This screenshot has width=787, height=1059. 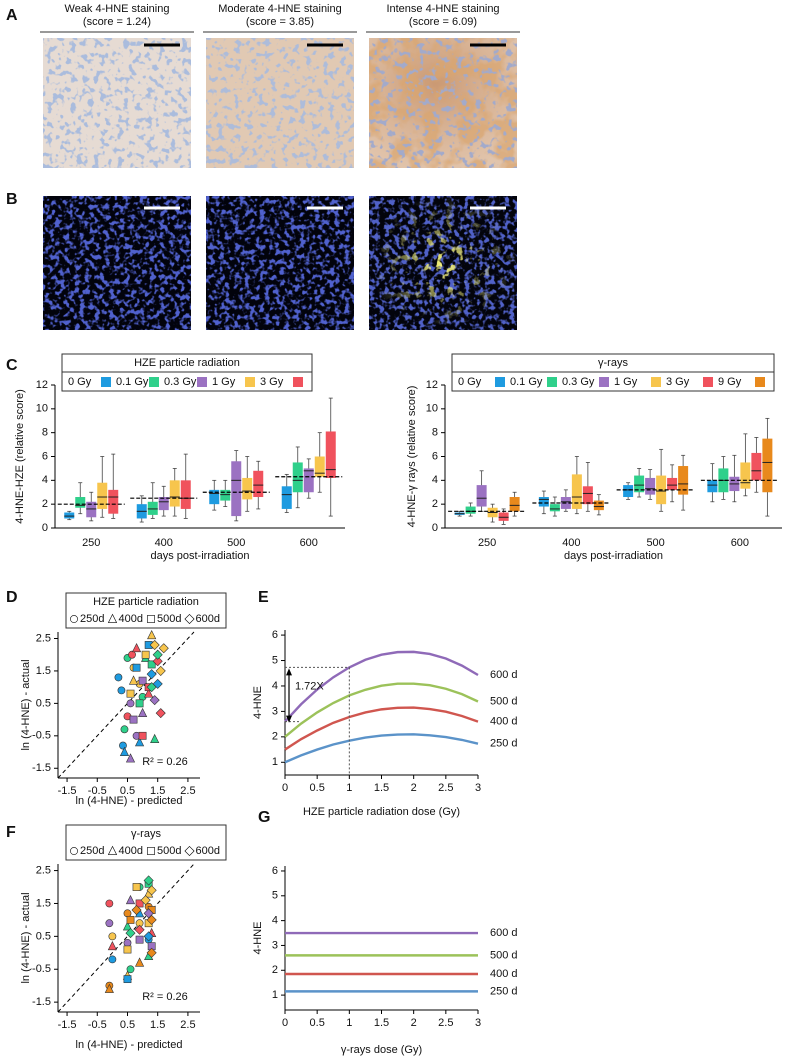 What do you see at coordinates (478, 788) in the screenshot?
I see `x-tick-label: 3` at bounding box center [478, 788].